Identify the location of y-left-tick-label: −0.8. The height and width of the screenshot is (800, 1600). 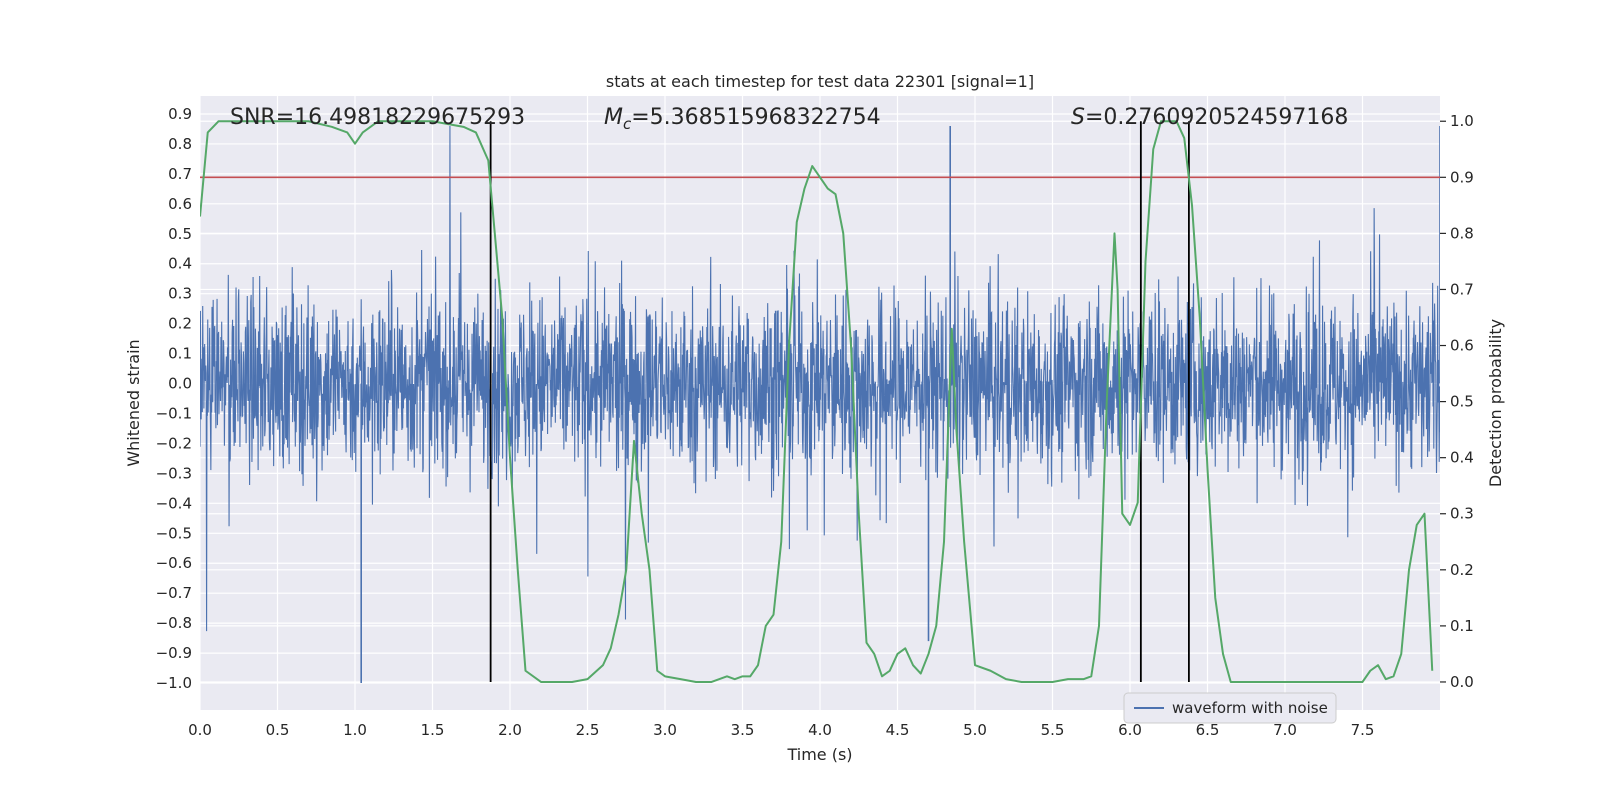
(174, 623).